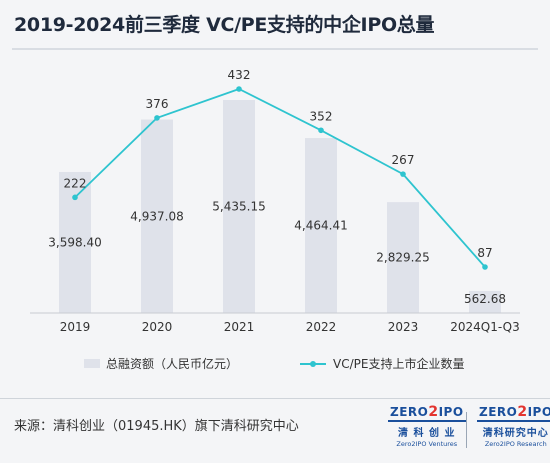 This screenshot has width=550, height=463. I want to click on bar-value-label: 4,937.08, so click(156, 216).